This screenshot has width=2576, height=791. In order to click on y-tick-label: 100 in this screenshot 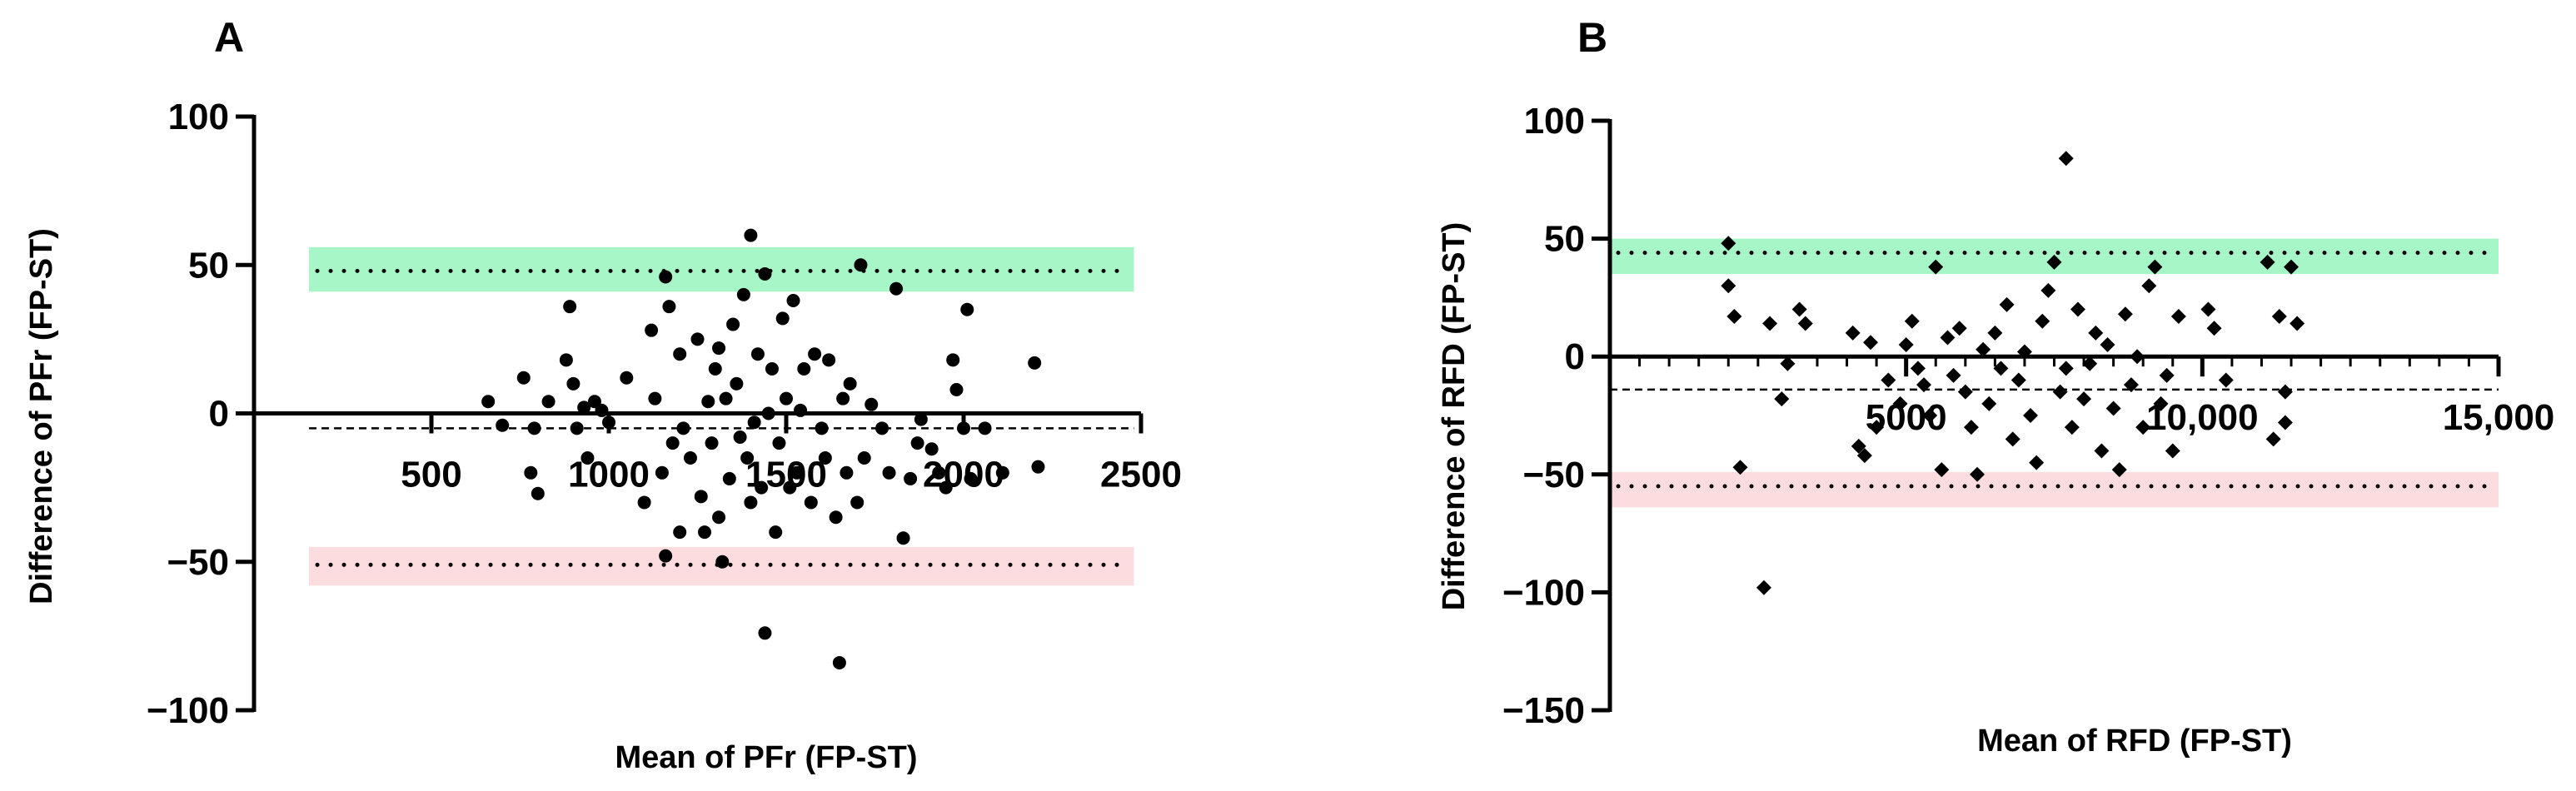, I will do `click(198, 117)`.